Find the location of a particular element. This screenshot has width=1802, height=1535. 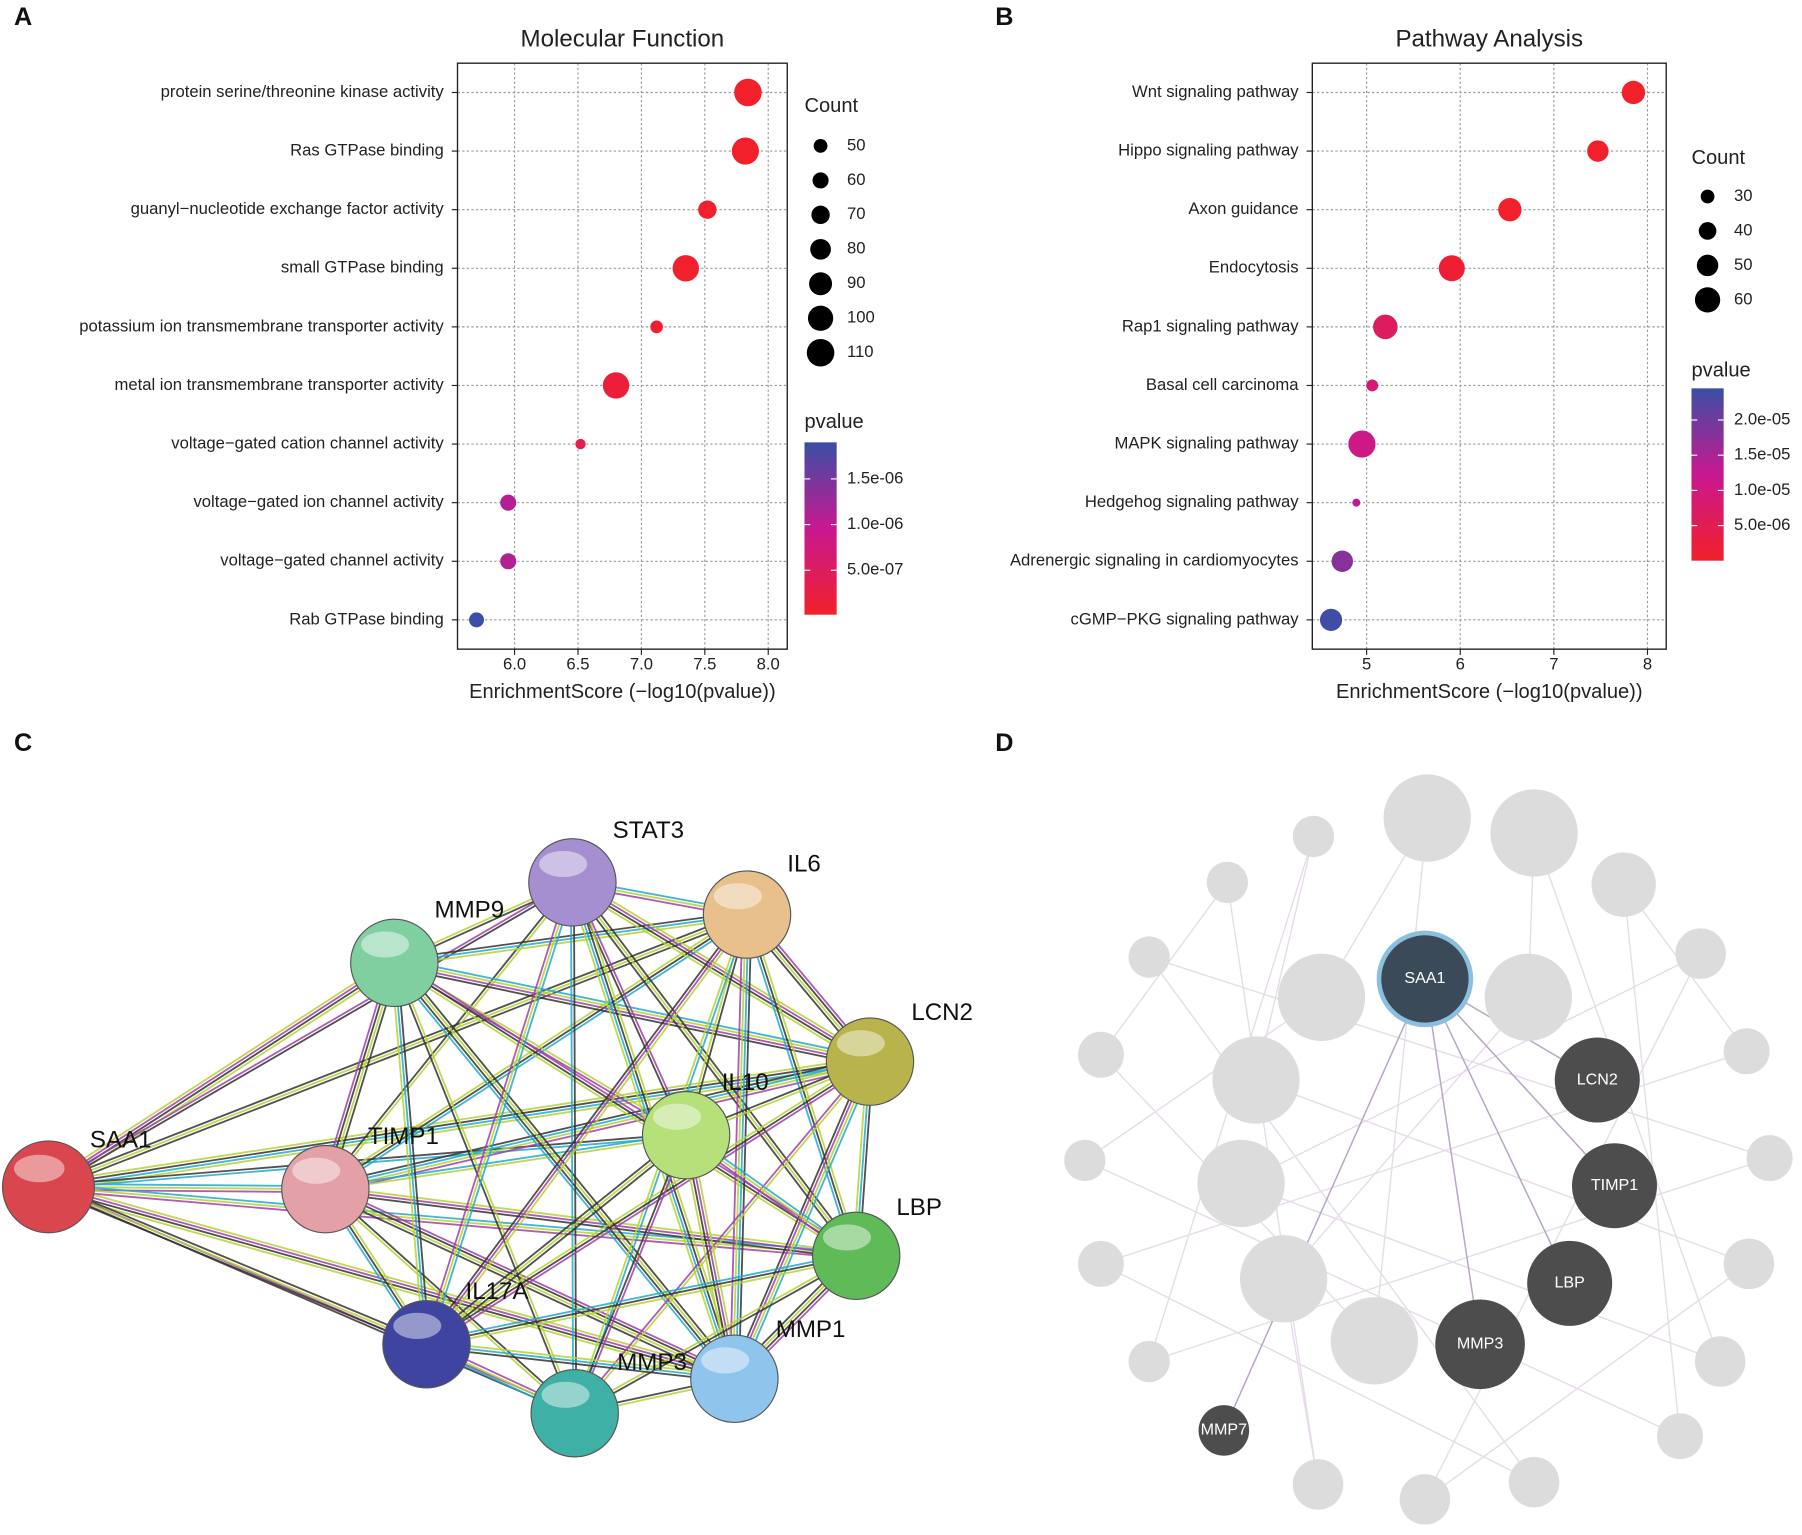

y-tick-label: Rap1 signaling pathway is located at coordinates (1210, 325).